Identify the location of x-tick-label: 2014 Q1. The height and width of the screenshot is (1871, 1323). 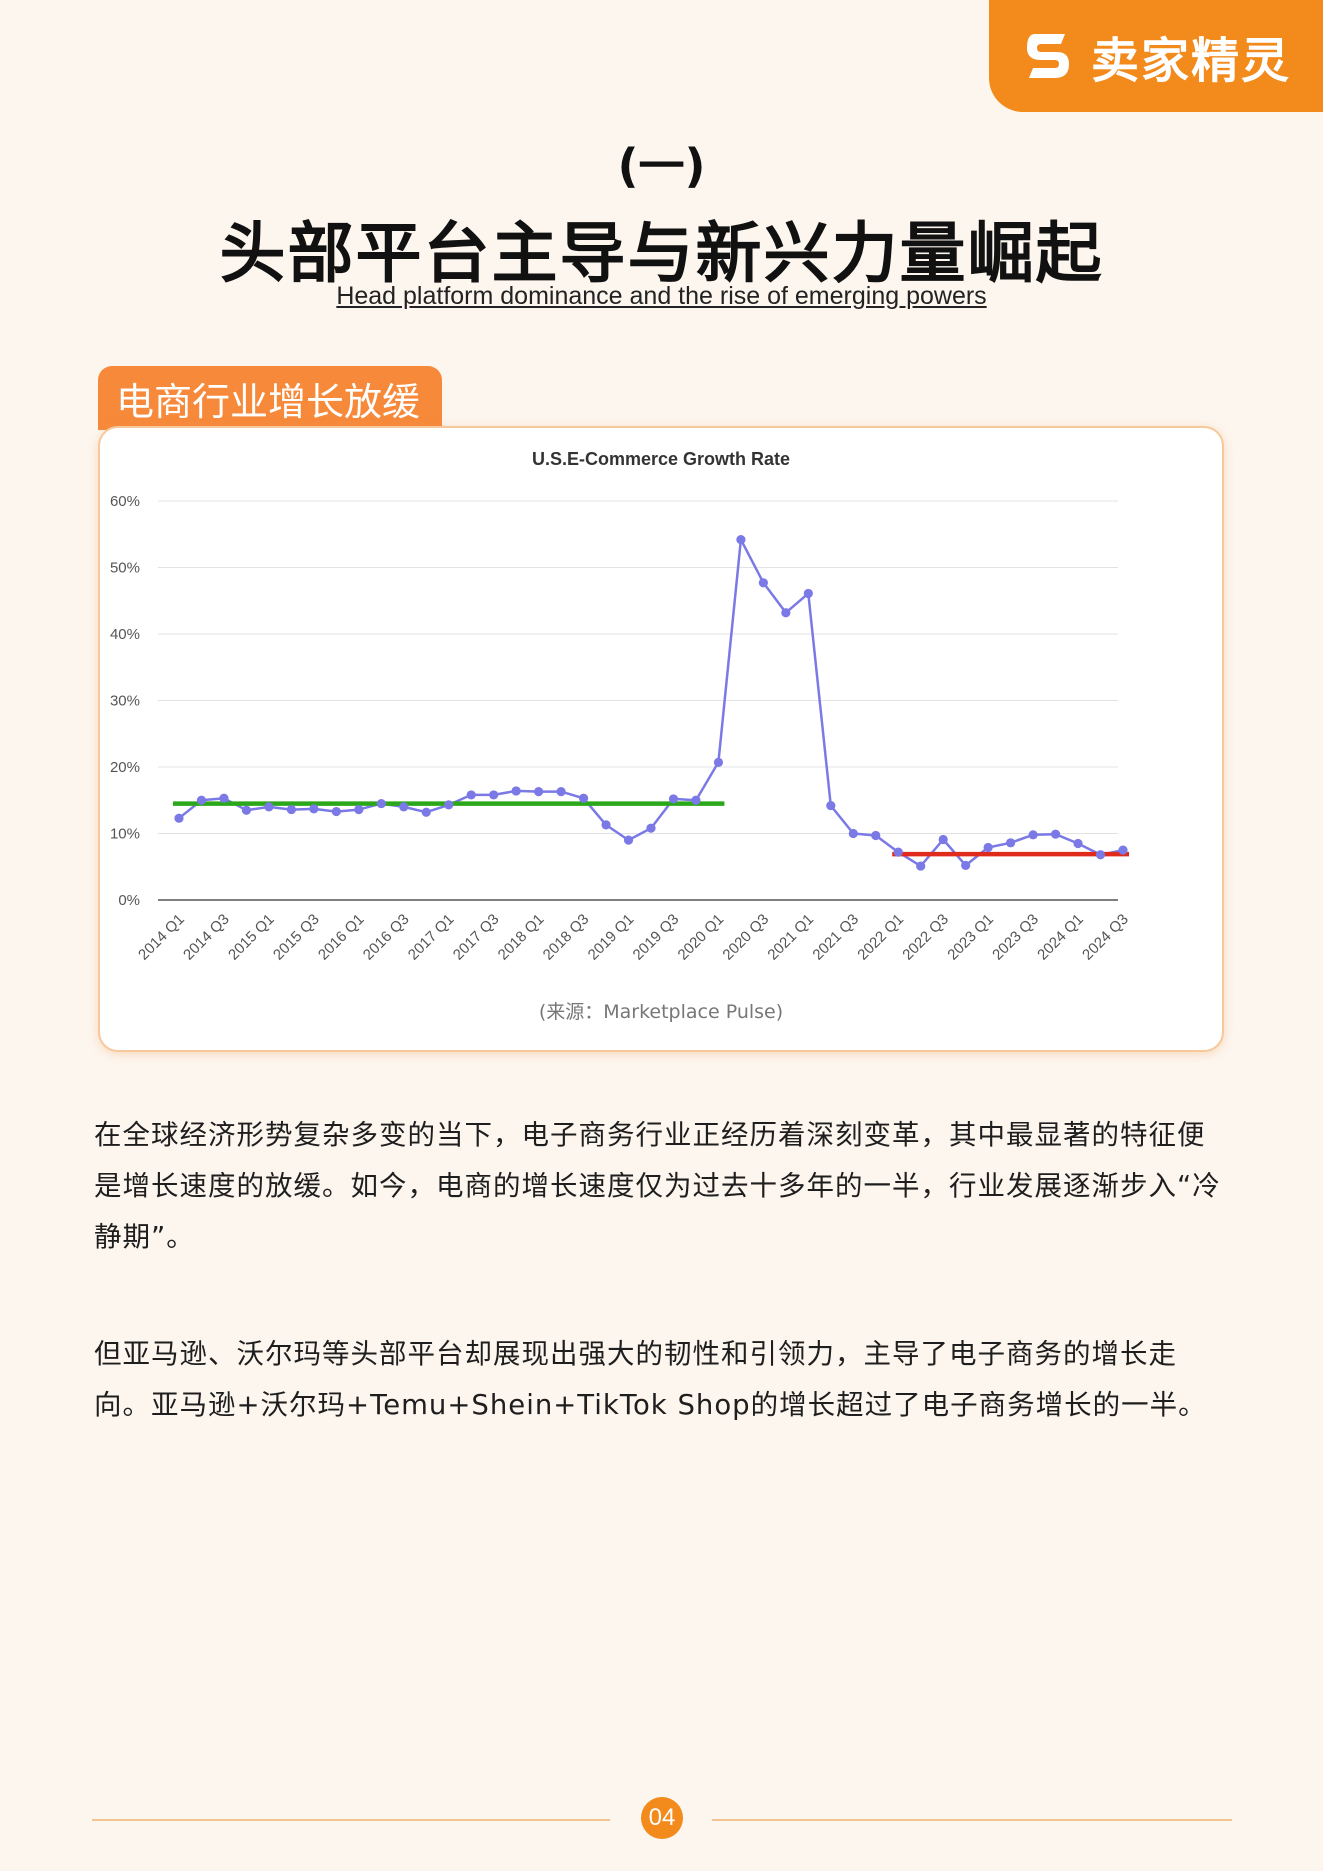
(161, 937).